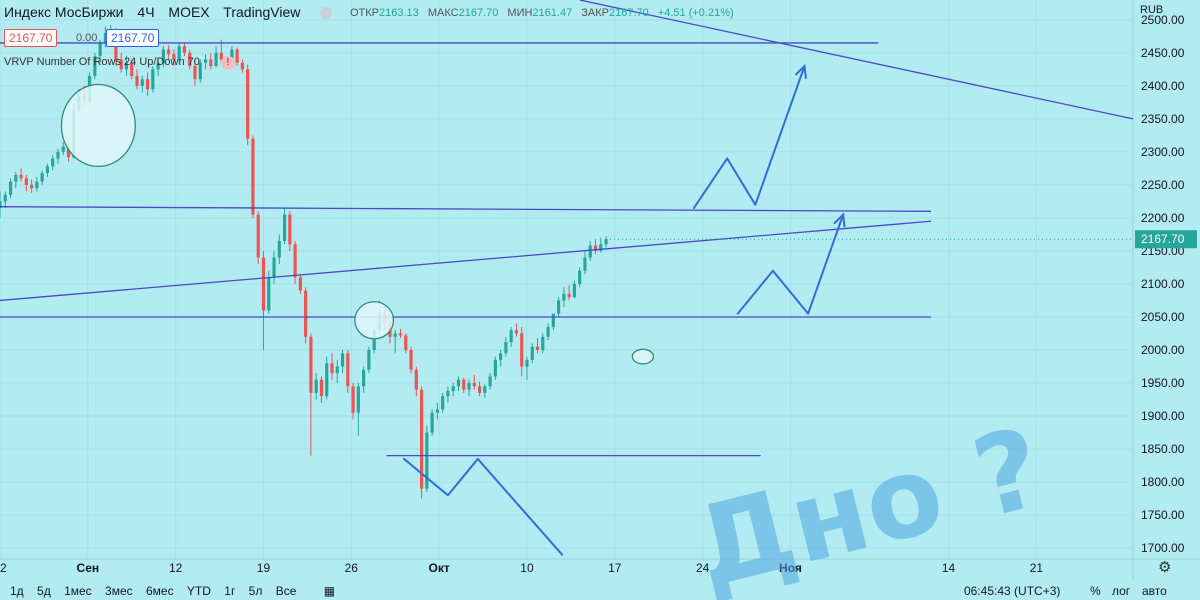  I want to click on gear-icon: ⚙, so click(1165, 567).